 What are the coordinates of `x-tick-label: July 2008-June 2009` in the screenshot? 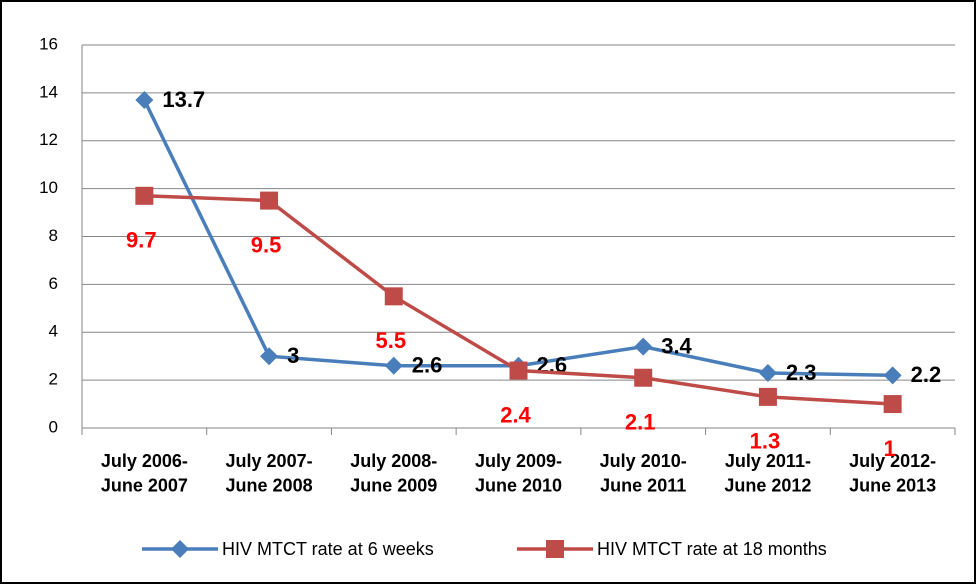 It's located at (393, 473).